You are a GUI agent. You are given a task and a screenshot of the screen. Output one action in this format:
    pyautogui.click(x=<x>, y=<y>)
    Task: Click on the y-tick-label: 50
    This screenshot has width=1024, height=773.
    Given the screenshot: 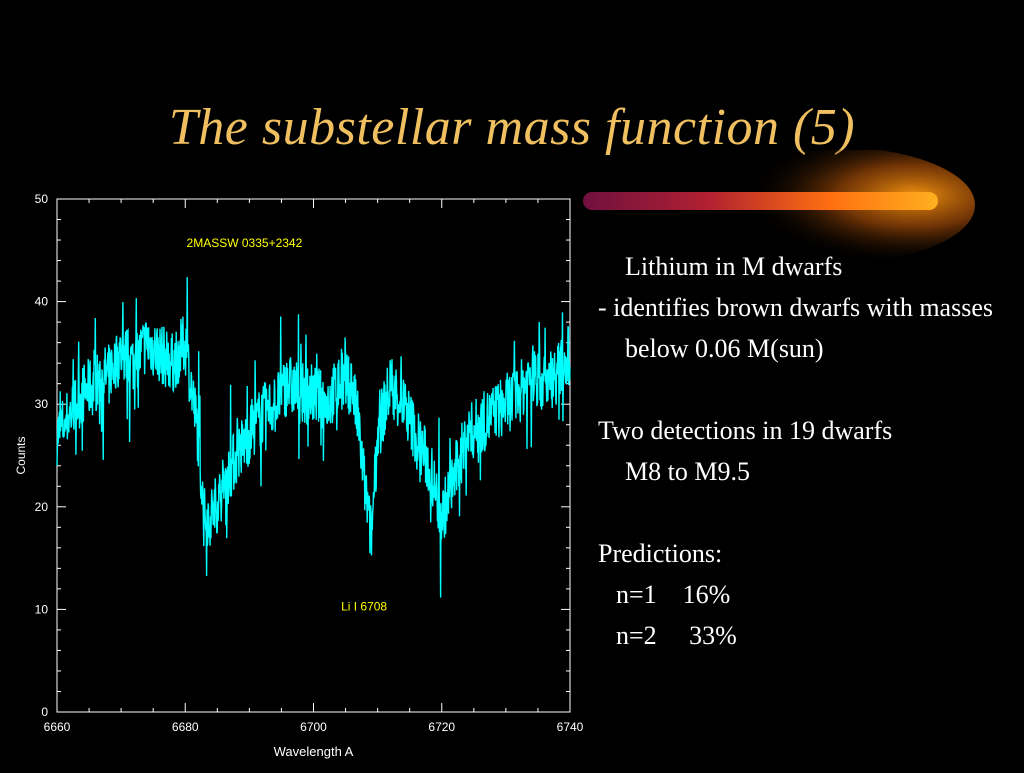 What is the action you would take?
    pyautogui.click(x=42, y=199)
    